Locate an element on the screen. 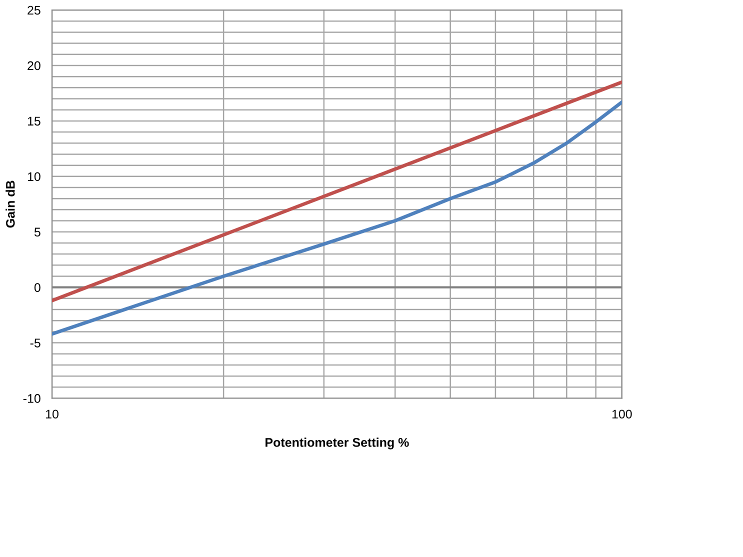 This screenshot has width=743, height=557. y-tick-label: 10 is located at coordinates (34, 177).